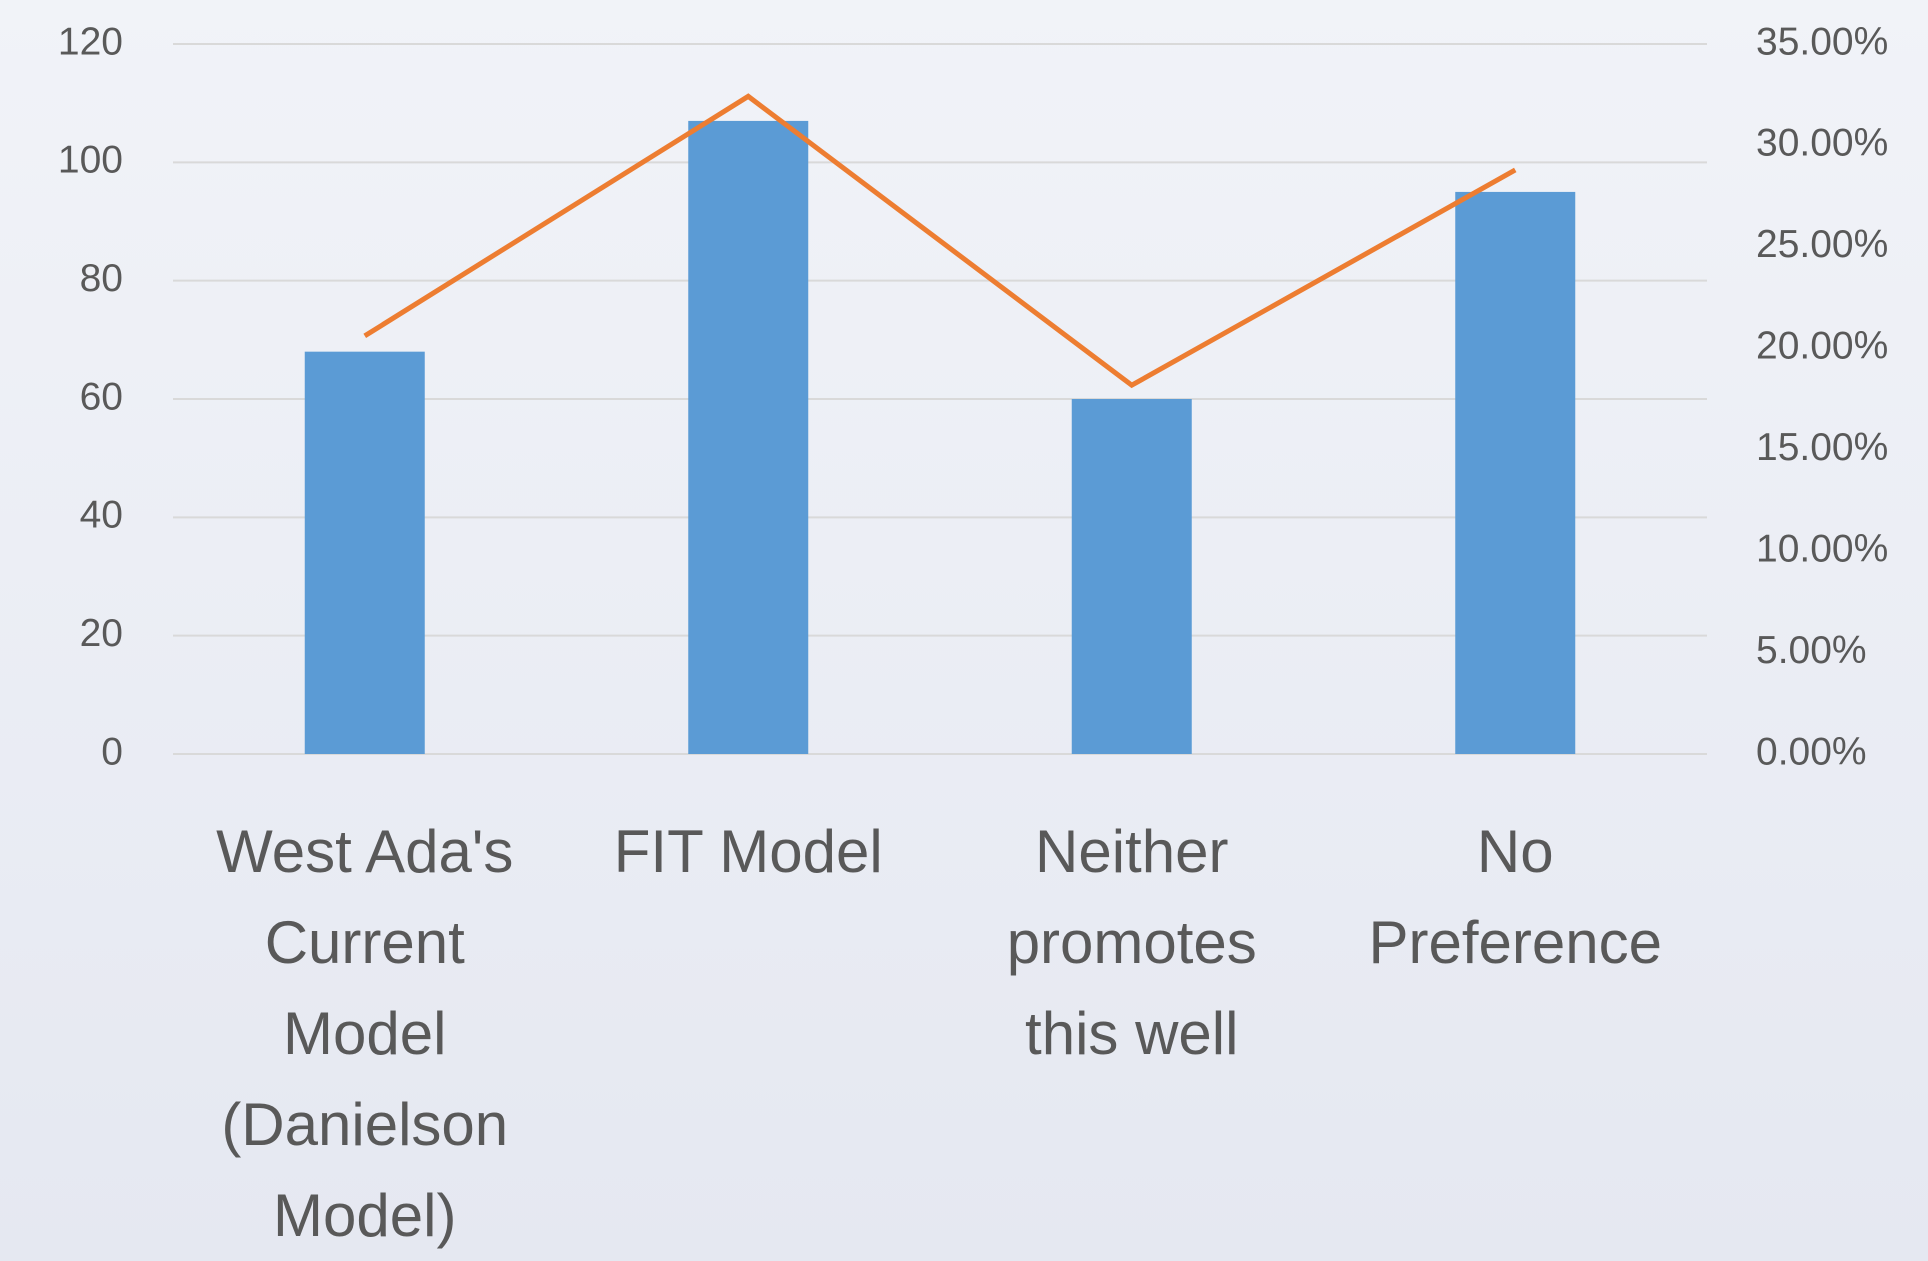  Describe the element at coordinates (101, 515) in the screenshot. I see `y-tick-label: 40` at that location.